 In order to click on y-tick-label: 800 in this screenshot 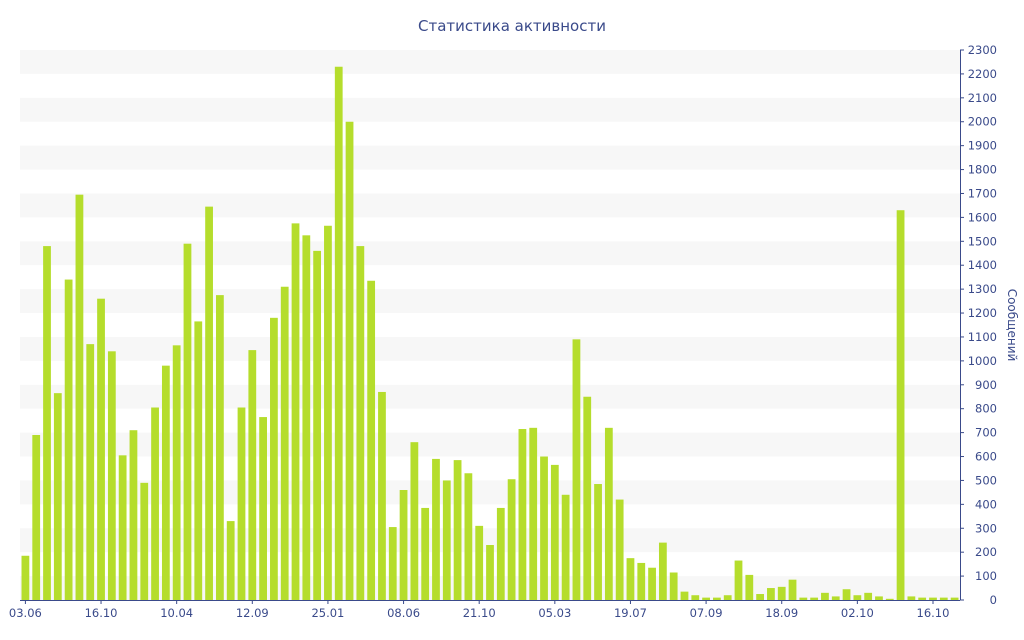, I will do `click(986, 409)`.